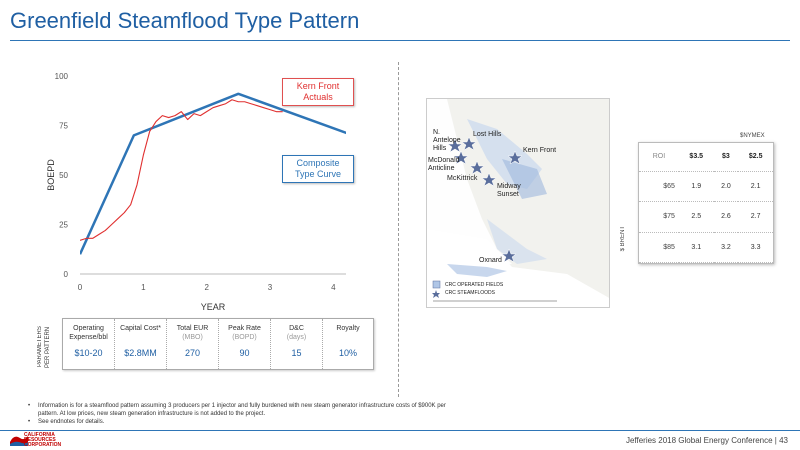 The width and height of the screenshot is (800, 450). What do you see at coordinates (62, 76) in the screenshot?
I see `y-tick-label: 100` at bounding box center [62, 76].